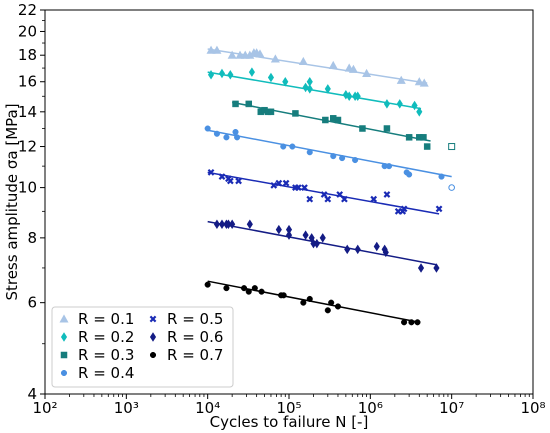 This screenshot has height=433, width=550. Describe the element at coordinates (532, 408) in the screenshot. I see `x-tick-label: 10⁸` at that location.